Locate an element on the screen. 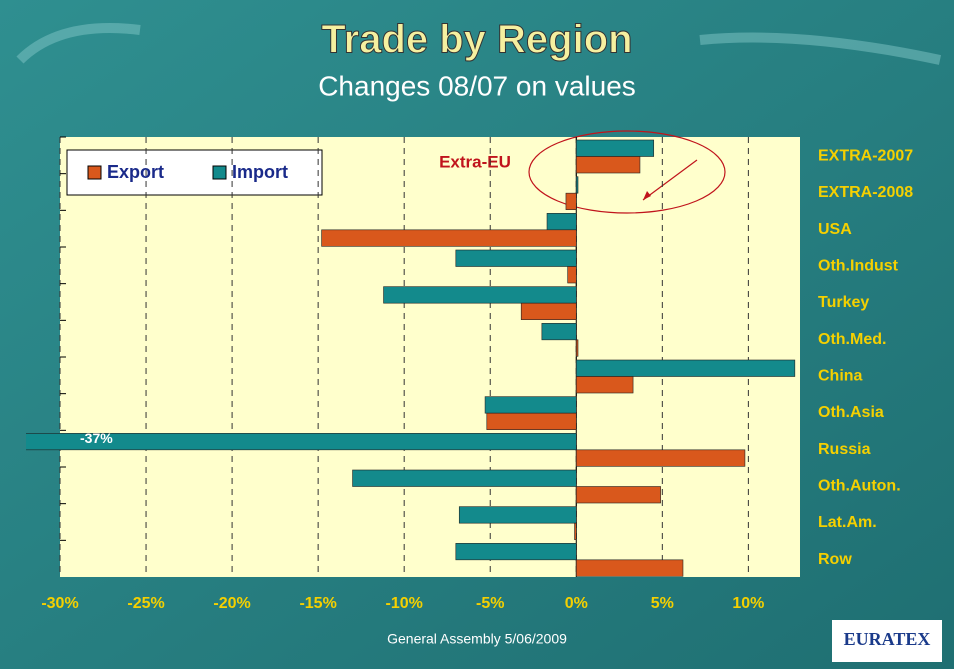 The image size is (954, 669). annotation-arrow is located at coordinates (670, 180).